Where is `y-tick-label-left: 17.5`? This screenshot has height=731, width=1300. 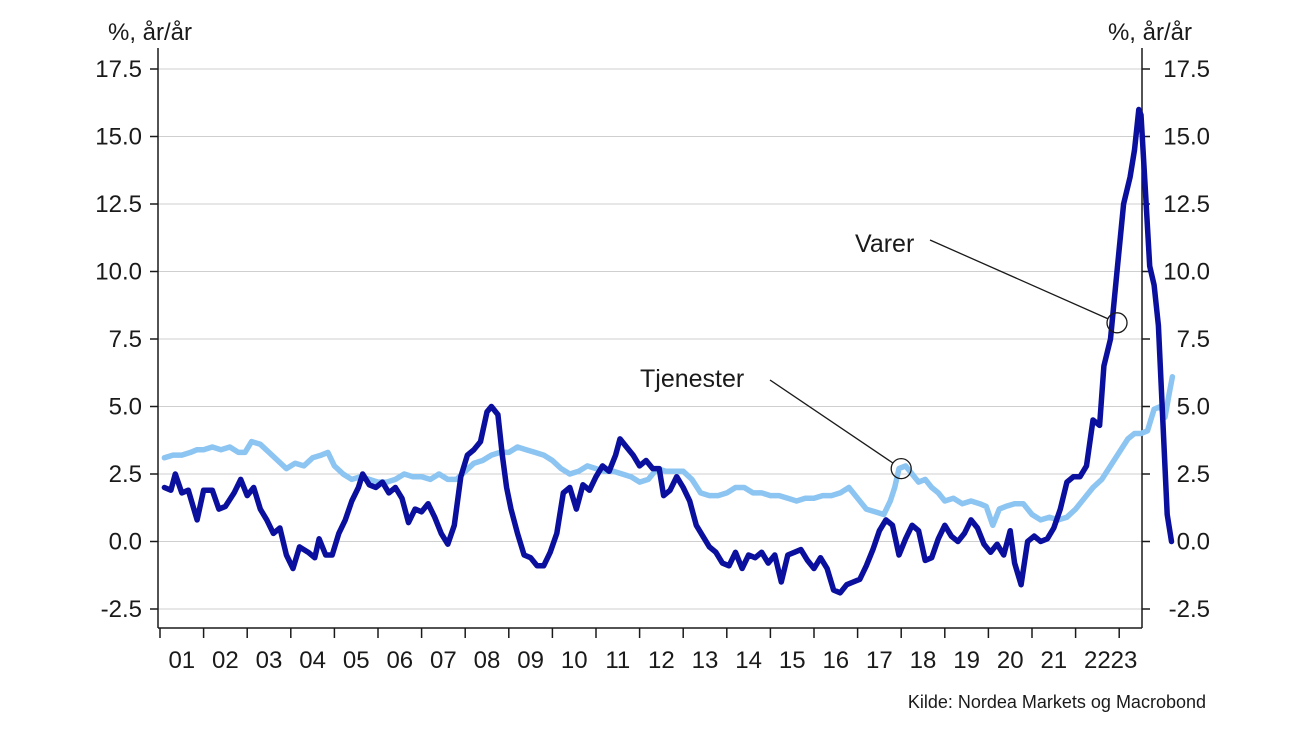 y-tick-label-left: 17.5 is located at coordinates (118, 69).